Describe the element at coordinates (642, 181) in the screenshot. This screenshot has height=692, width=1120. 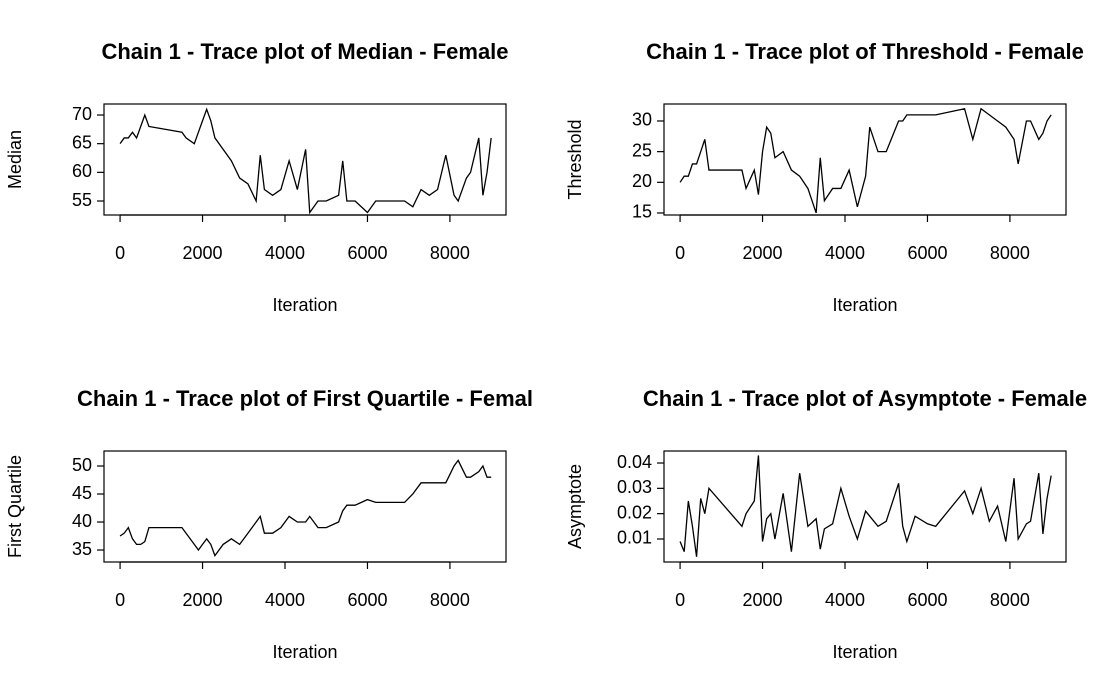
I see `y-tick-label: 20` at that location.